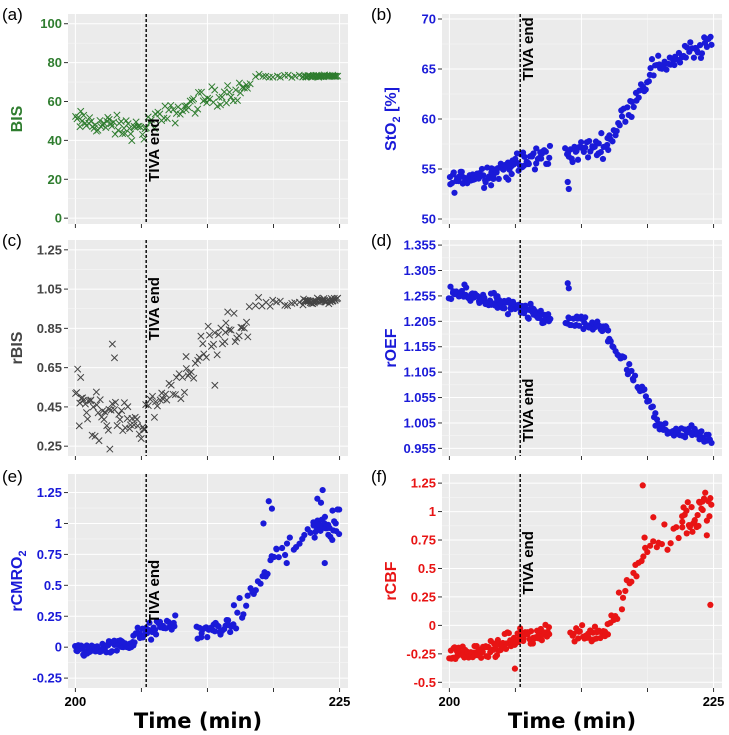 This screenshot has width=729, height=735. I want to click on panel-label: (b), so click(381, 14).